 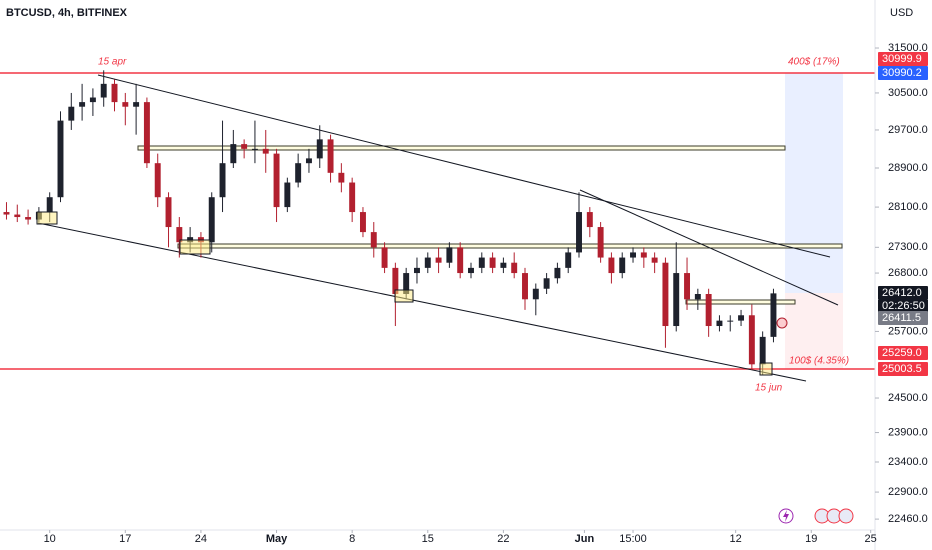 What do you see at coordinates (908, 462) in the screenshot?
I see `y-tick-label: 23400.0` at bounding box center [908, 462].